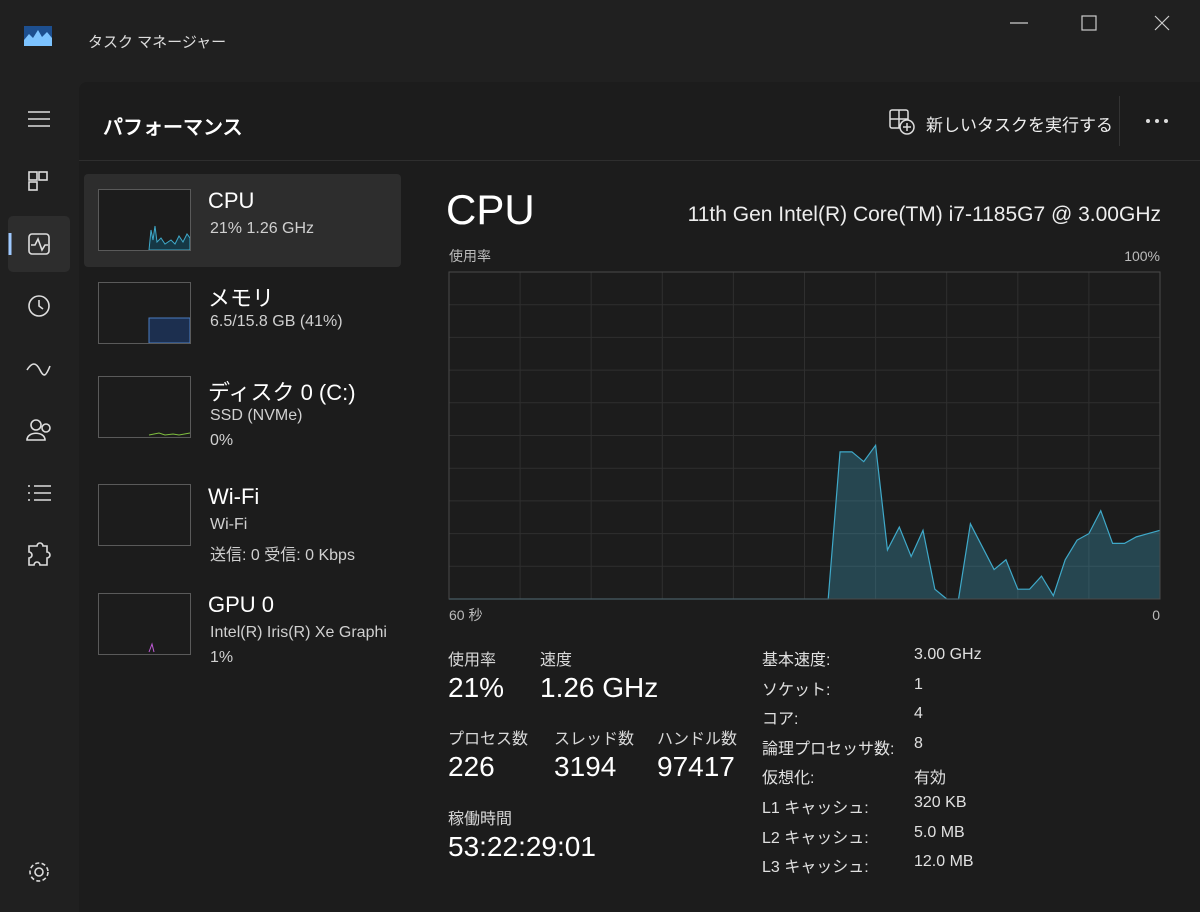  What do you see at coordinates (229, 524) in the screenshot?
I see `resource-detail: Wi-Fi` at bounding box center [229, 524].